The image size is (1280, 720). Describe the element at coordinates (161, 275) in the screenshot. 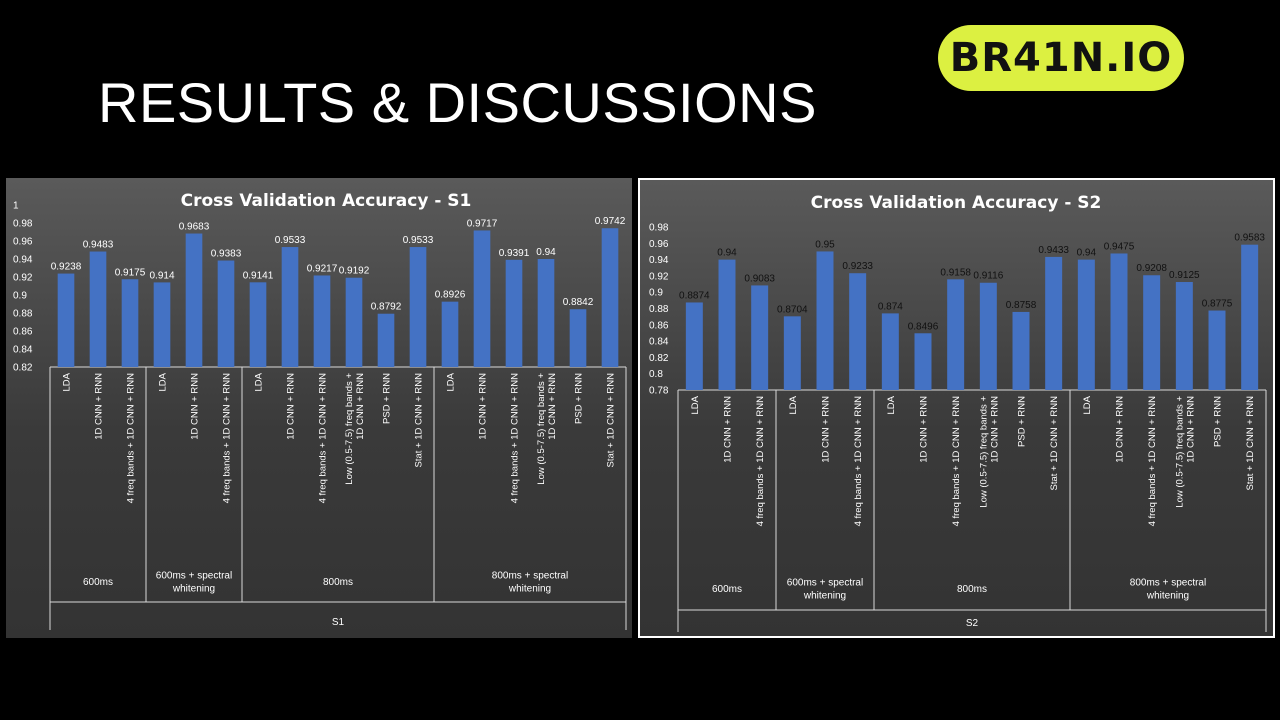

I see `data-label: 0.914` at that location.